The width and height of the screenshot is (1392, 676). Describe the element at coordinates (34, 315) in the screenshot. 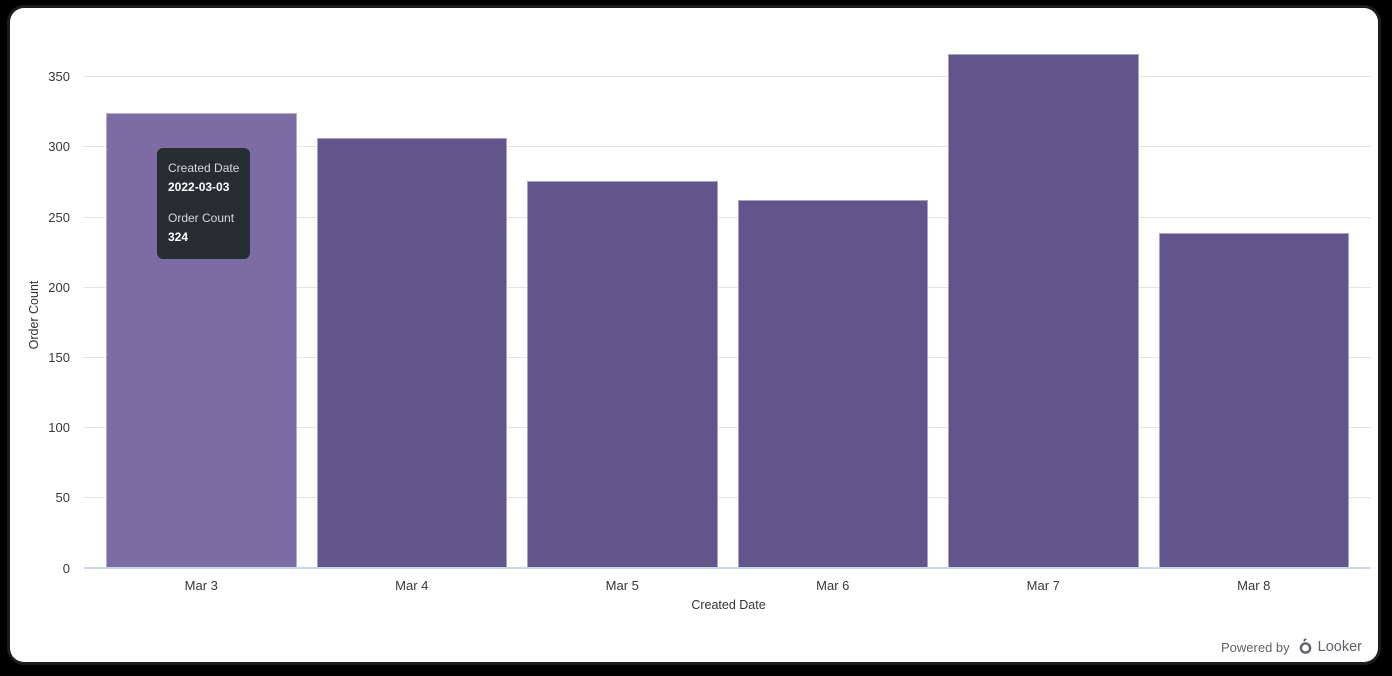

I see `y-axis-title: Order Count` at that location.